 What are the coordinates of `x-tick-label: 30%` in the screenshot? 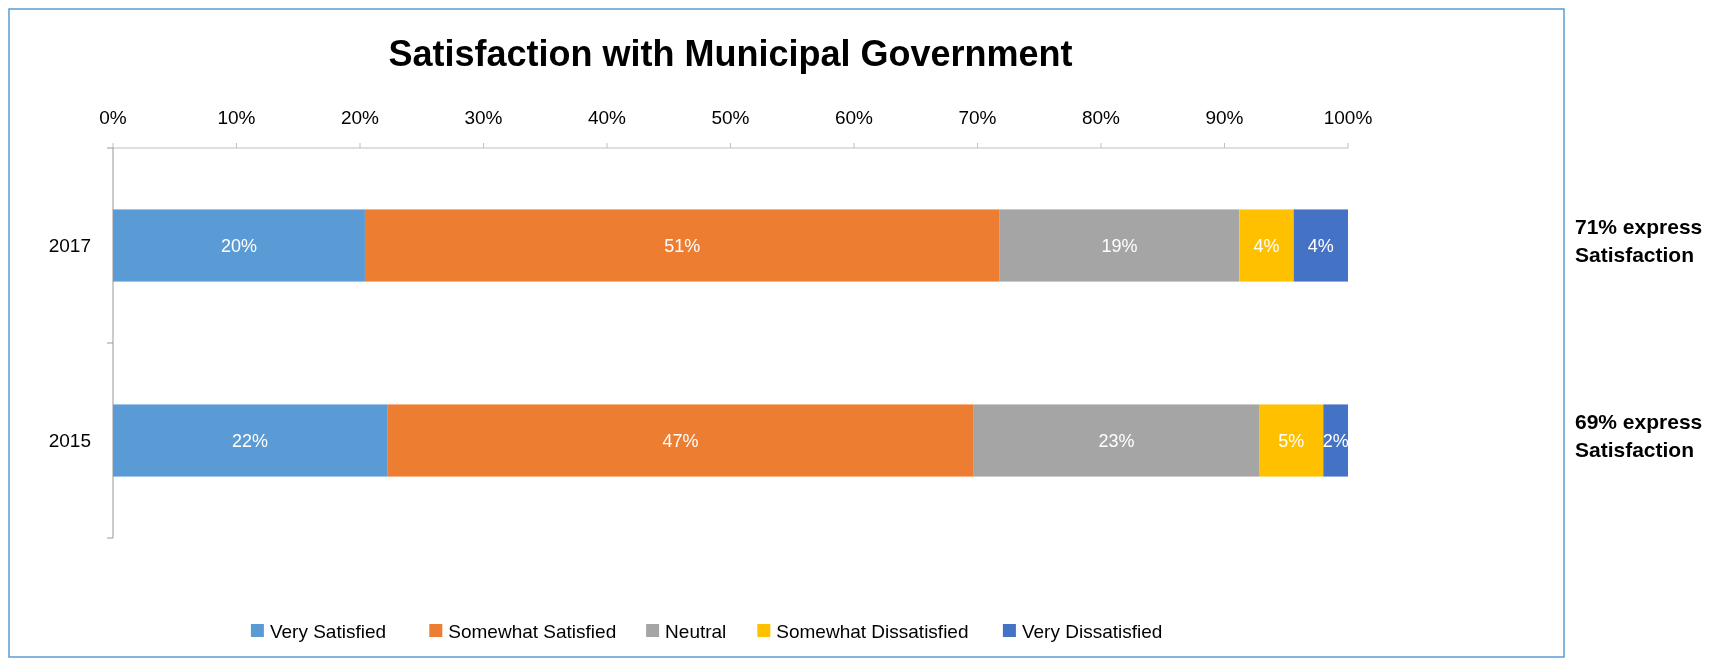 It's located at (483, 117).